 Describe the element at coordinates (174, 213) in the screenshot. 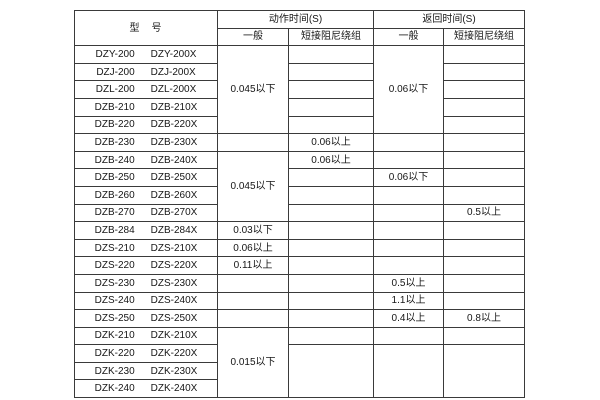

I see `model-name-right: DZB-270X` at that location.